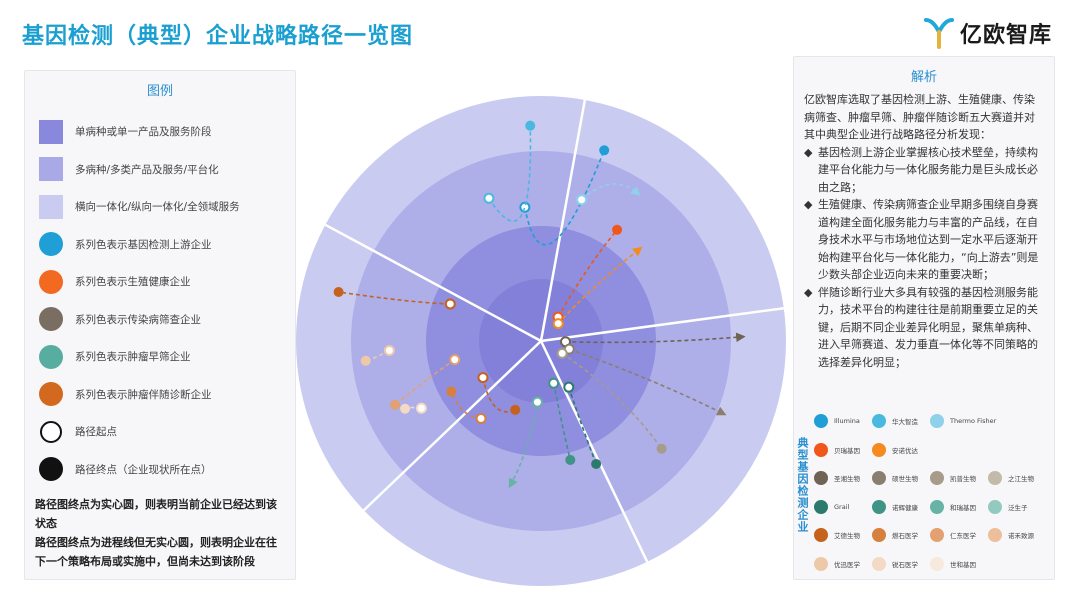 The width and height of the screenshot is (1080, 605). What do you see at coordinates (959, 506) in the screenshot?
I see `company-entry: 和瑞基因` at bounding box center [959, 506].